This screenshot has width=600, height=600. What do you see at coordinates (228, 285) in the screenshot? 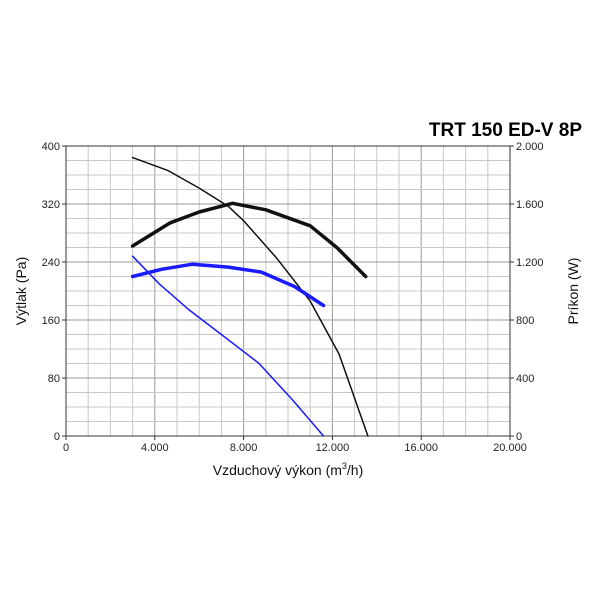
I see `power-curve-blue` at bounding box center [228, 285].